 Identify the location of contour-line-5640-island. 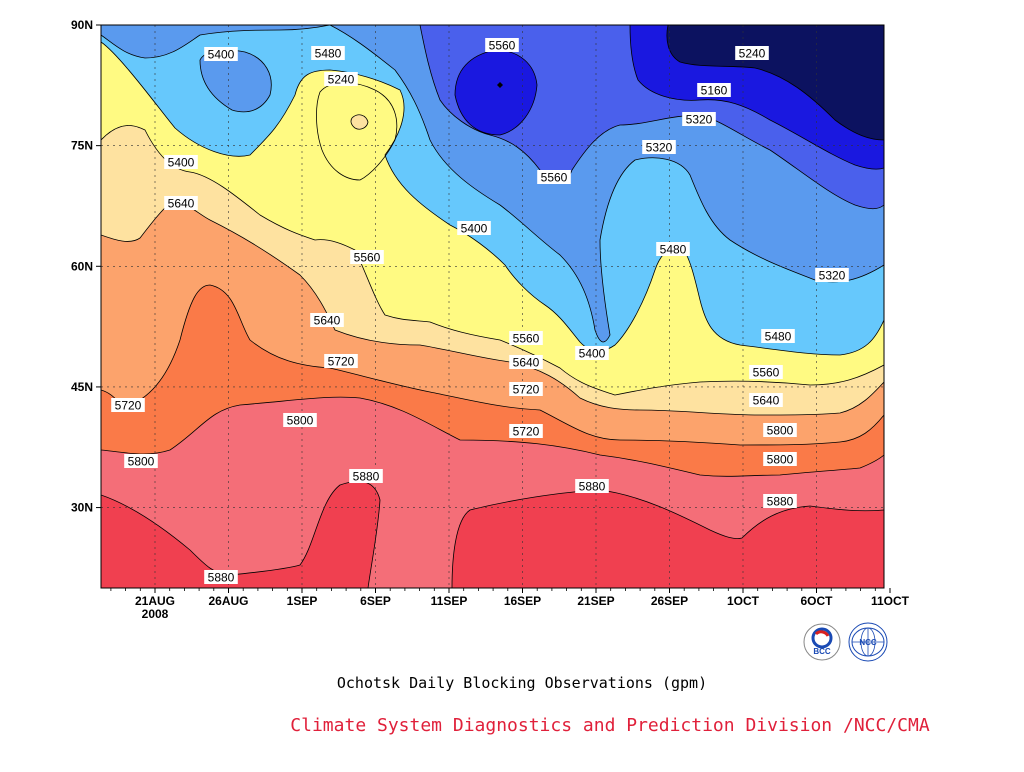
(359, 122).